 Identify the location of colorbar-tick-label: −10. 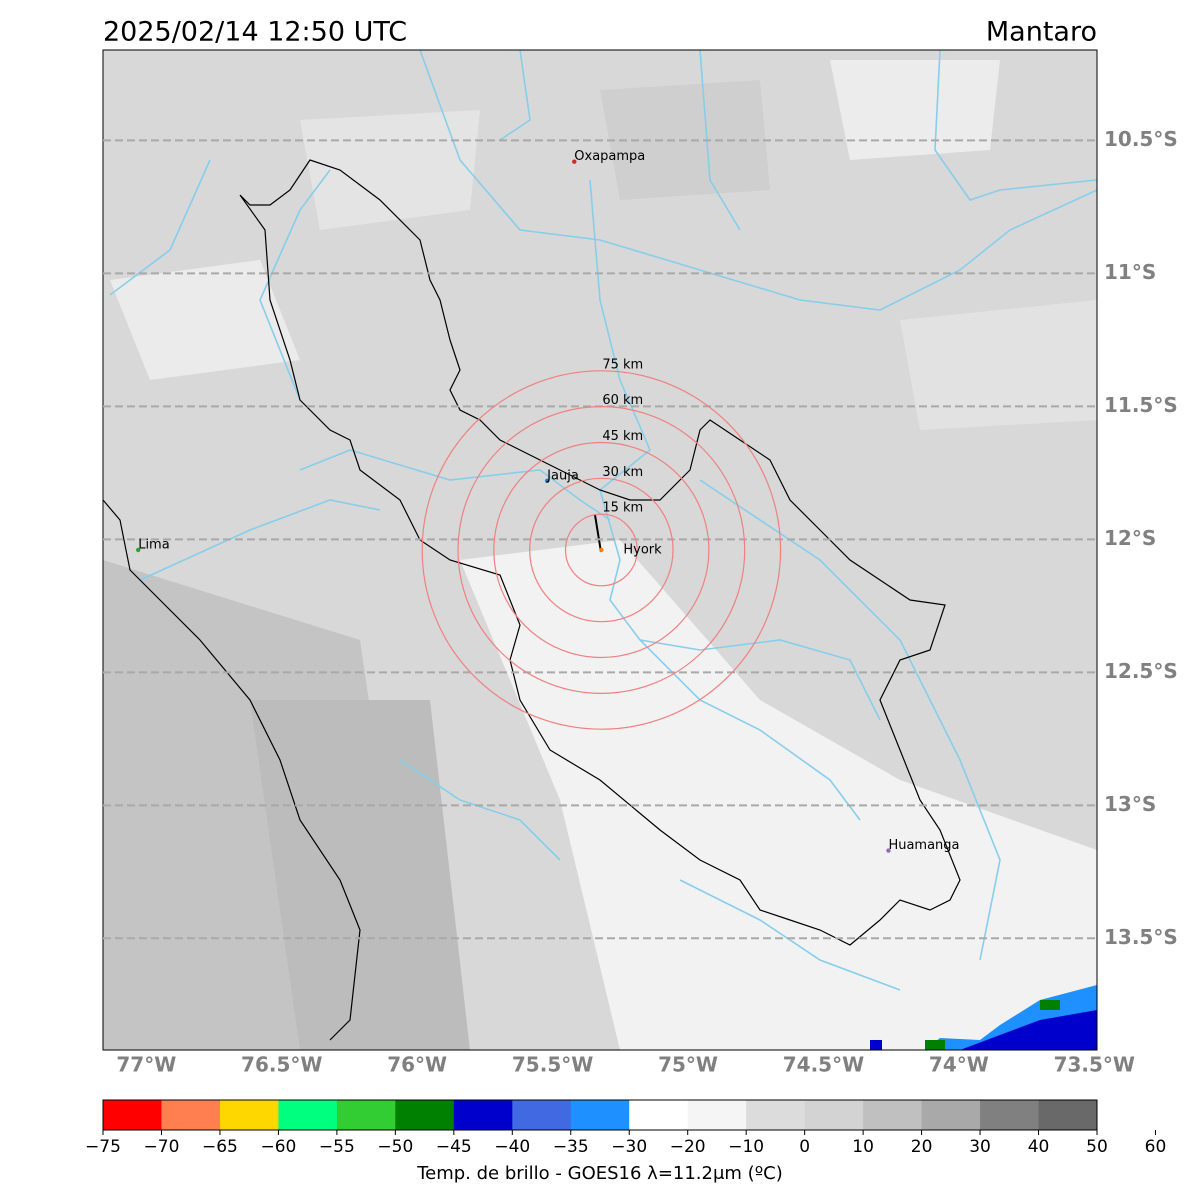
(746, 1147).